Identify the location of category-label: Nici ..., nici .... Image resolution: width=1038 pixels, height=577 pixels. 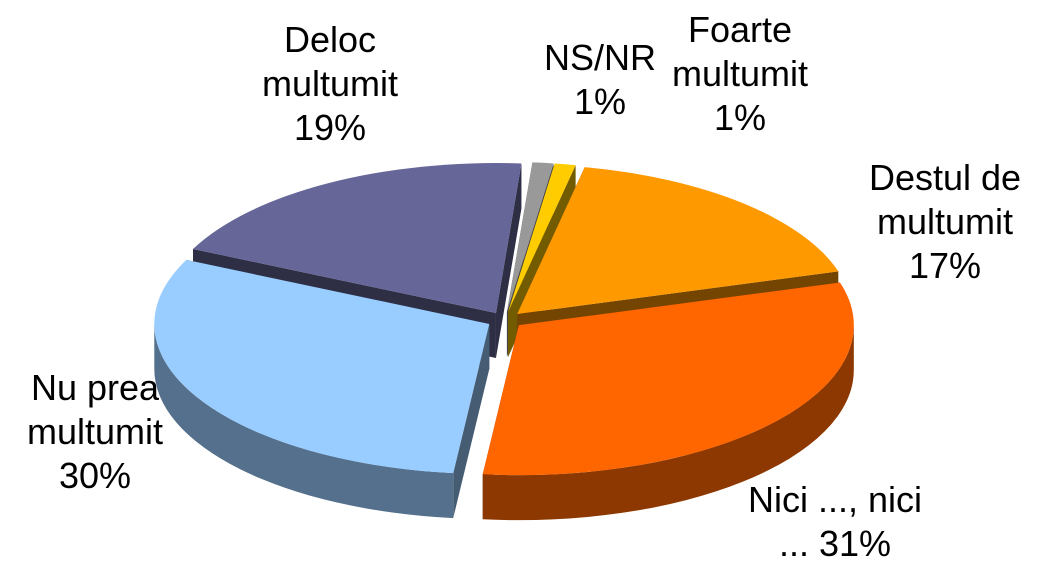
(835, 521).